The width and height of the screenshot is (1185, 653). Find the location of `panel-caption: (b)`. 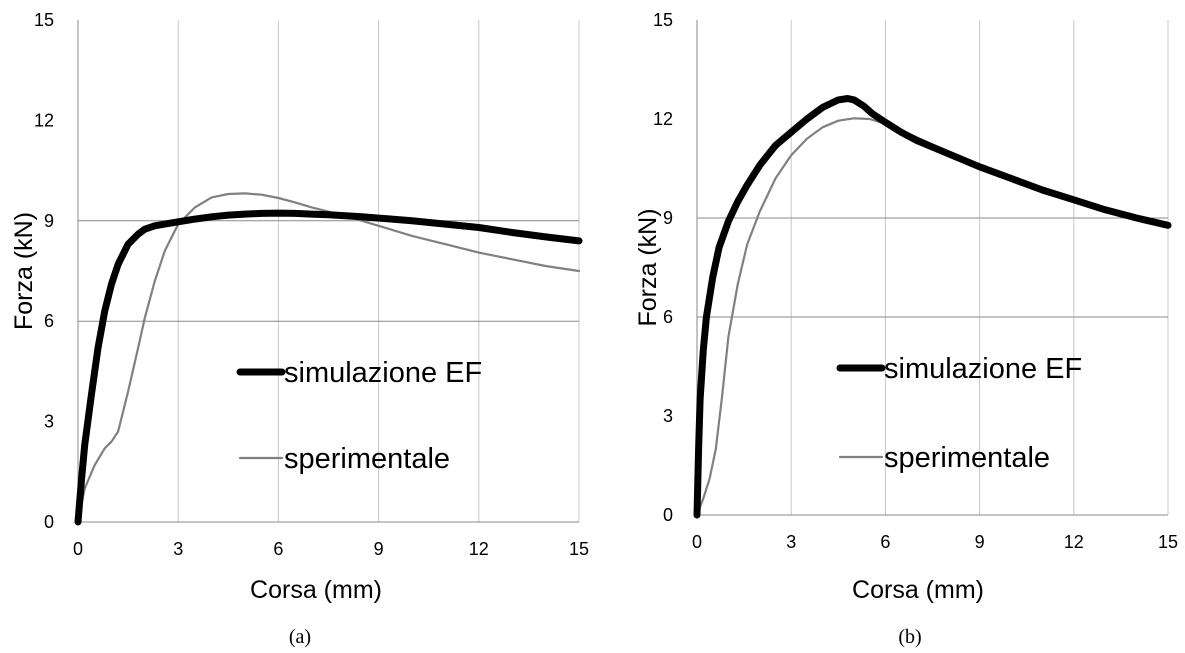

panel-caption: (b) is located at coordinates (909, 637).